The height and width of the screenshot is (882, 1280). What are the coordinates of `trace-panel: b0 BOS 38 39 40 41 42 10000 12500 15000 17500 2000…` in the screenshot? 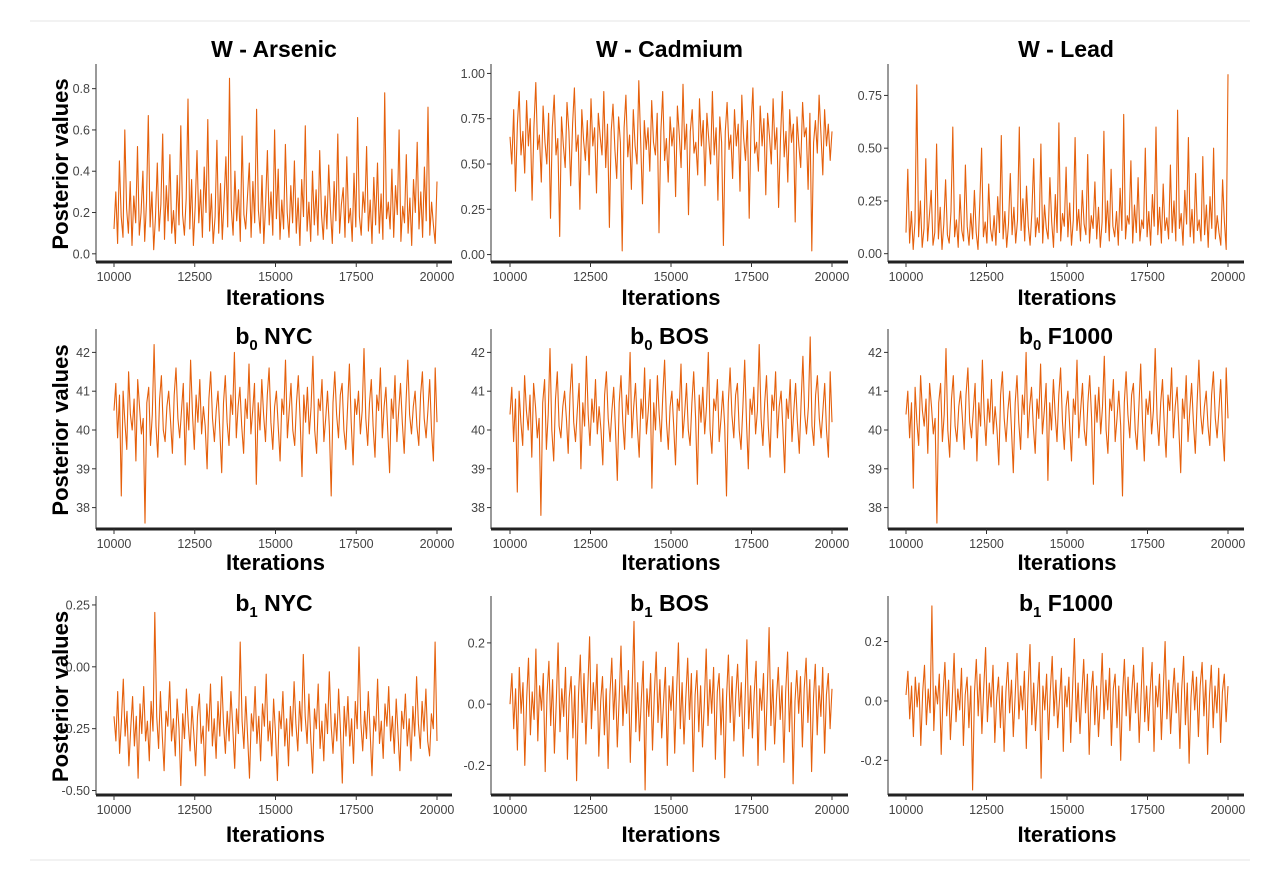 It's located at (660, 449).